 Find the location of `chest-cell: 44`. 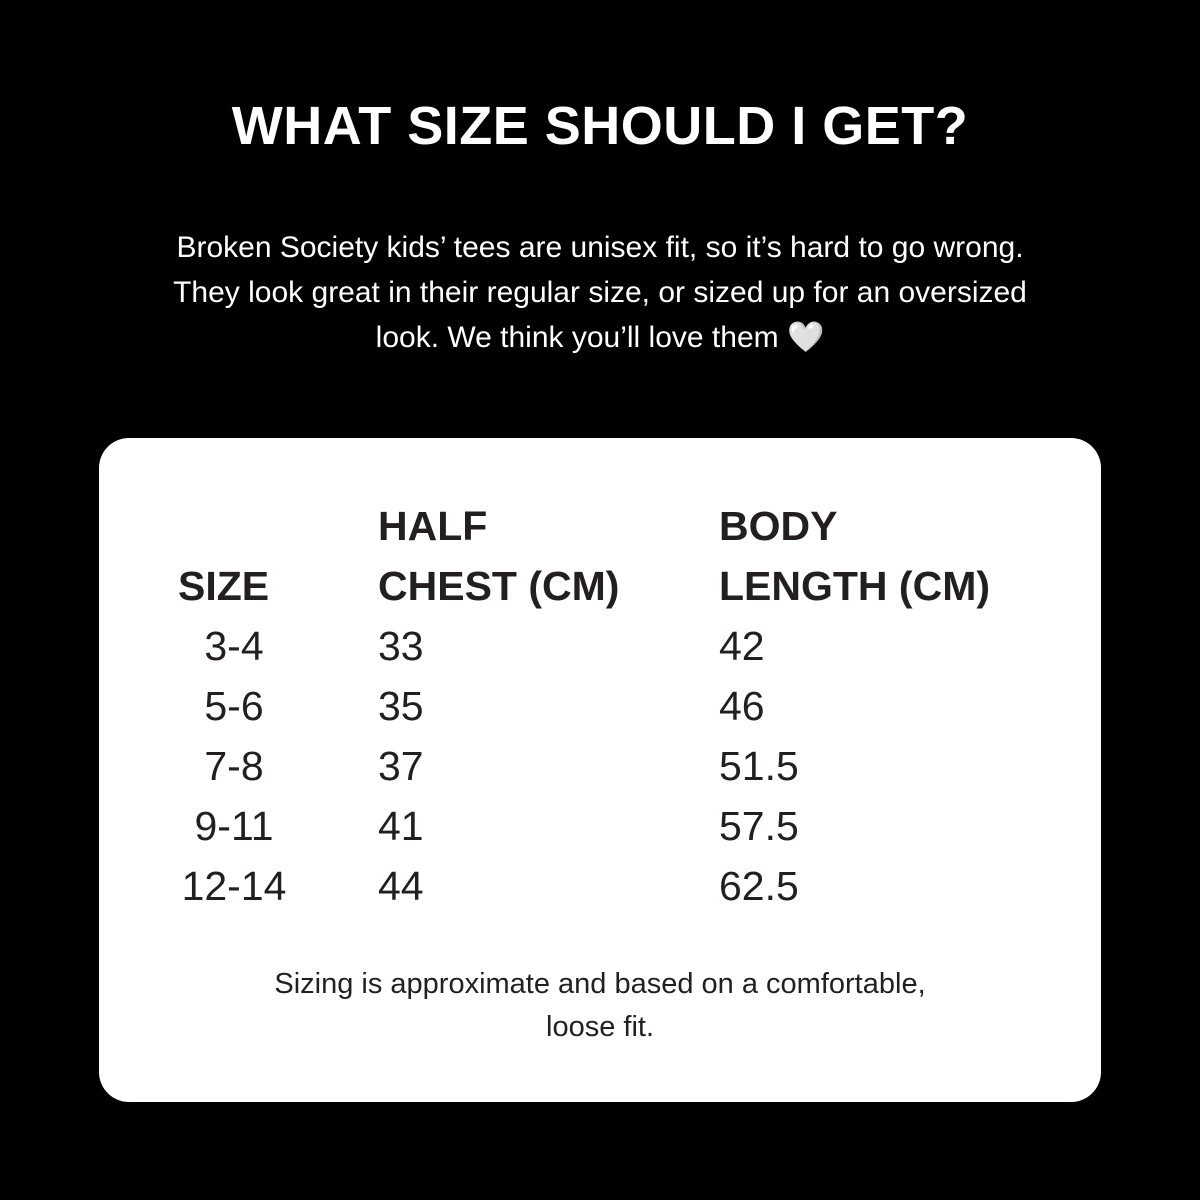

chest-cell: 44 is located at coordinates (401, 886).